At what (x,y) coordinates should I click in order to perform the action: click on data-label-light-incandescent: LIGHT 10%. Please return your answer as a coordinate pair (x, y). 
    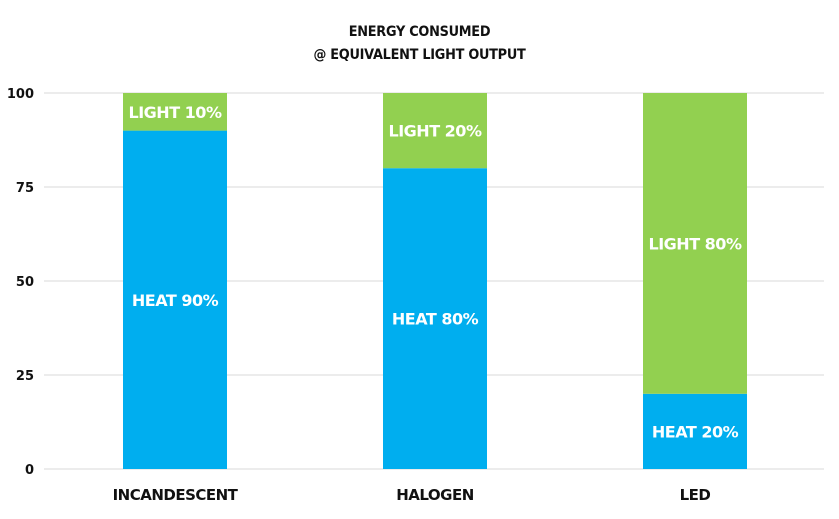
    Looking at the image, I should click on (175, 112).